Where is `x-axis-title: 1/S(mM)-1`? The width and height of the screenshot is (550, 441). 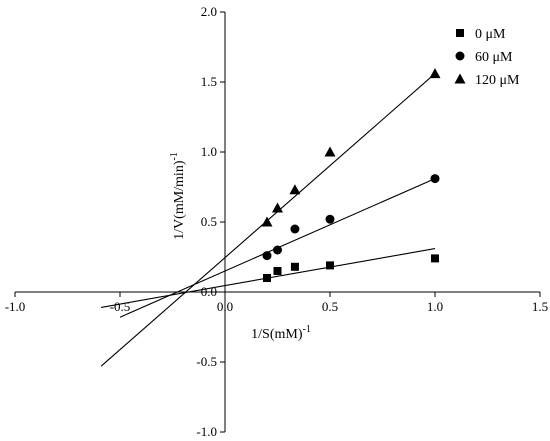
x-axis-title: 1/S(mM)-1 is located at coordinates (281, 333).